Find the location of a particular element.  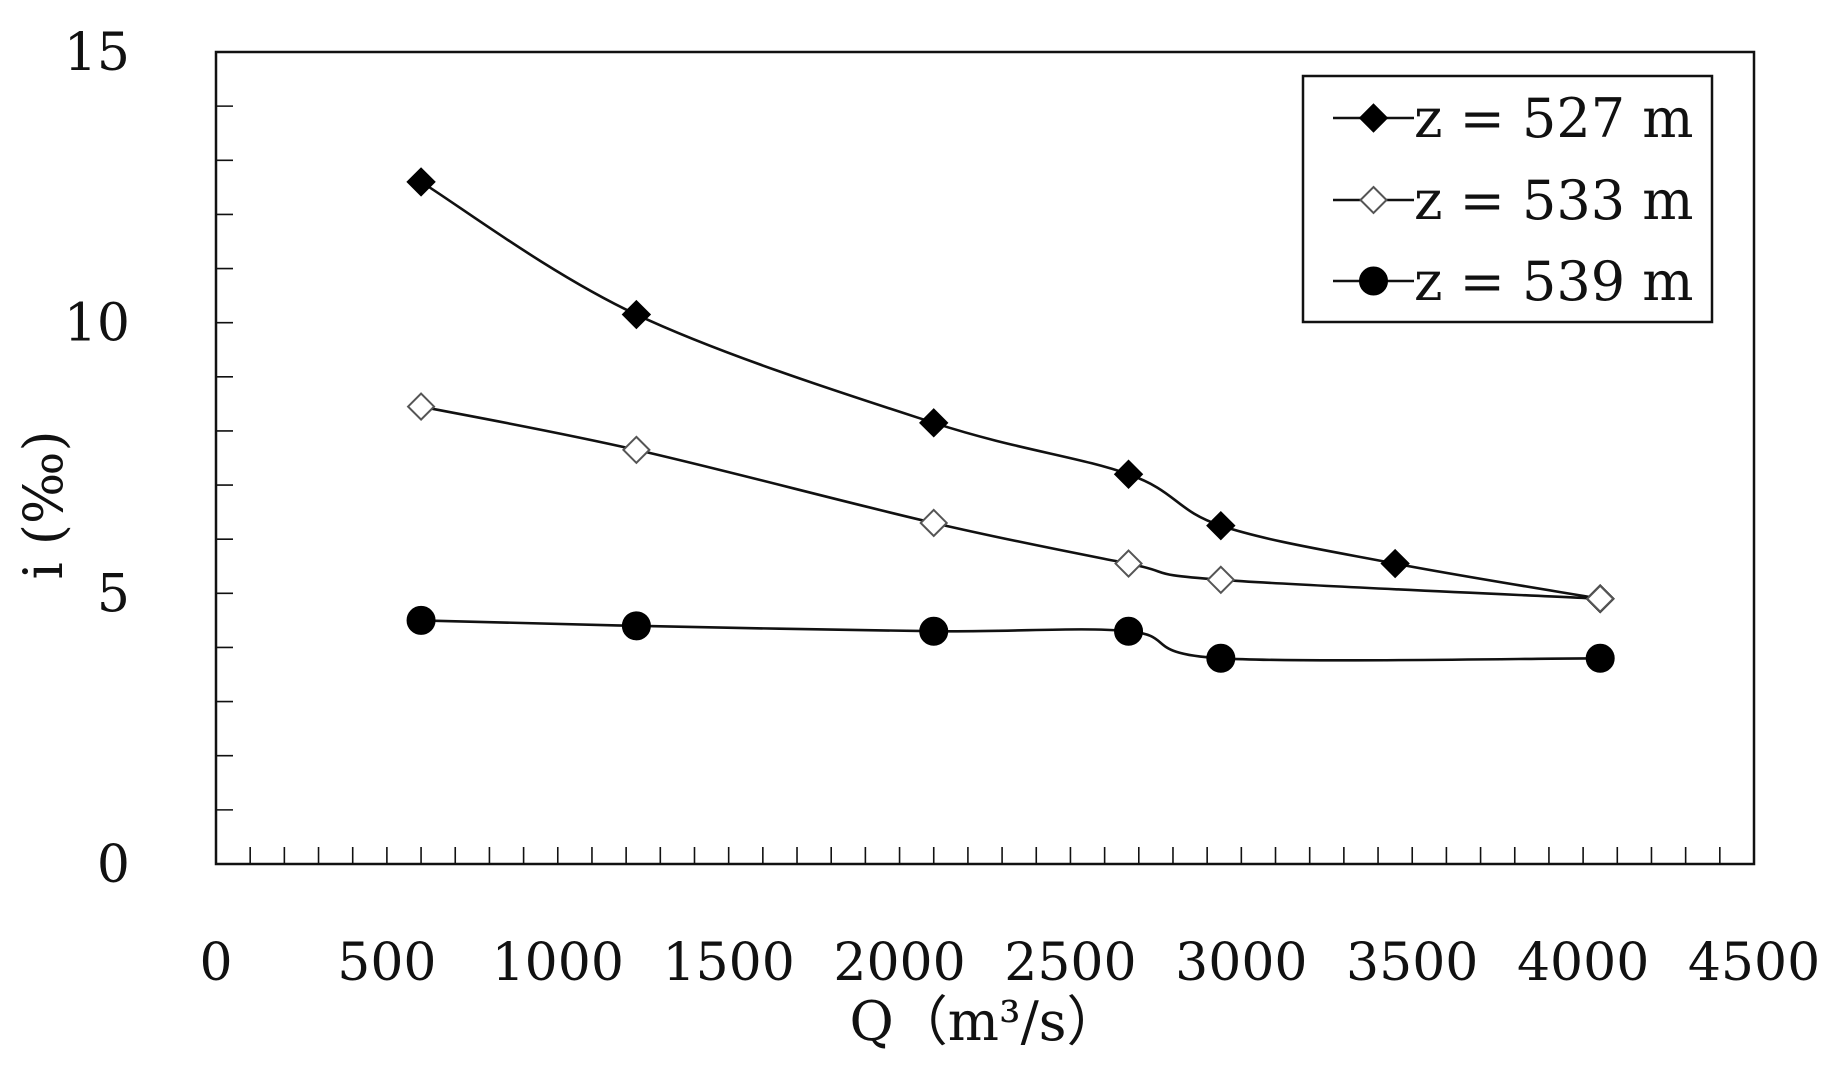

y-axis-title: i (‰) is located at coordinates (43, 504).